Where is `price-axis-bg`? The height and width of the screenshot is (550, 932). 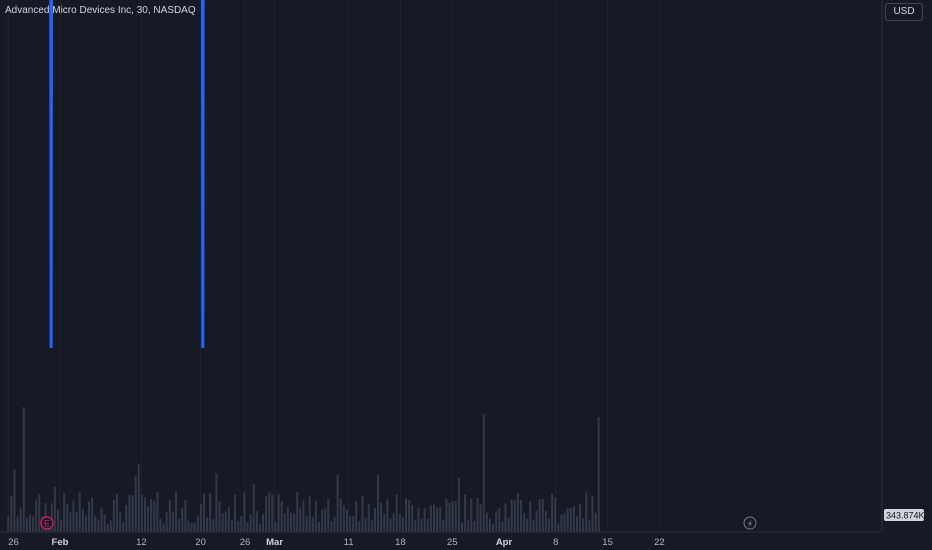 price-axis-bg is located at coordinates (907, 275).